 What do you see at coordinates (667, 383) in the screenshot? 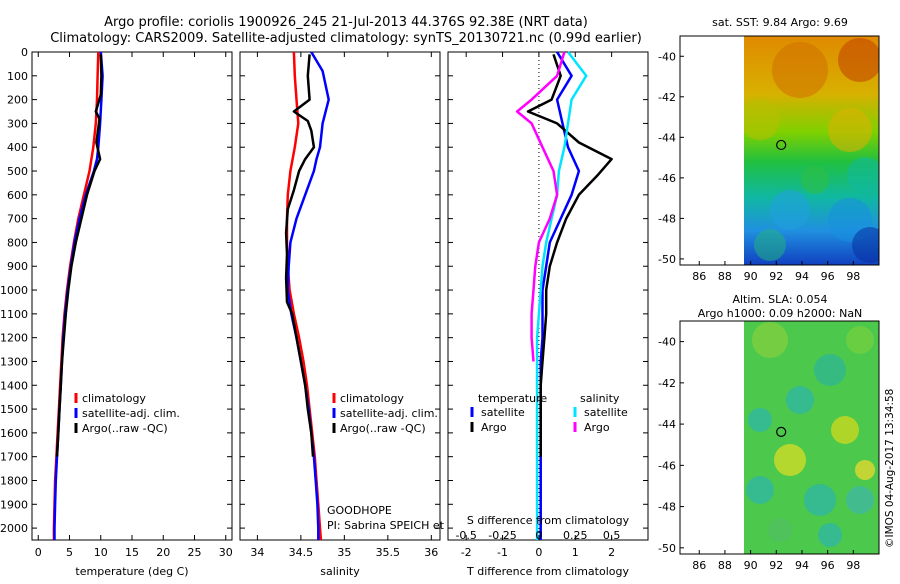
I see `sla-map-ytick-label: -42` at bounding box center [667, 383].